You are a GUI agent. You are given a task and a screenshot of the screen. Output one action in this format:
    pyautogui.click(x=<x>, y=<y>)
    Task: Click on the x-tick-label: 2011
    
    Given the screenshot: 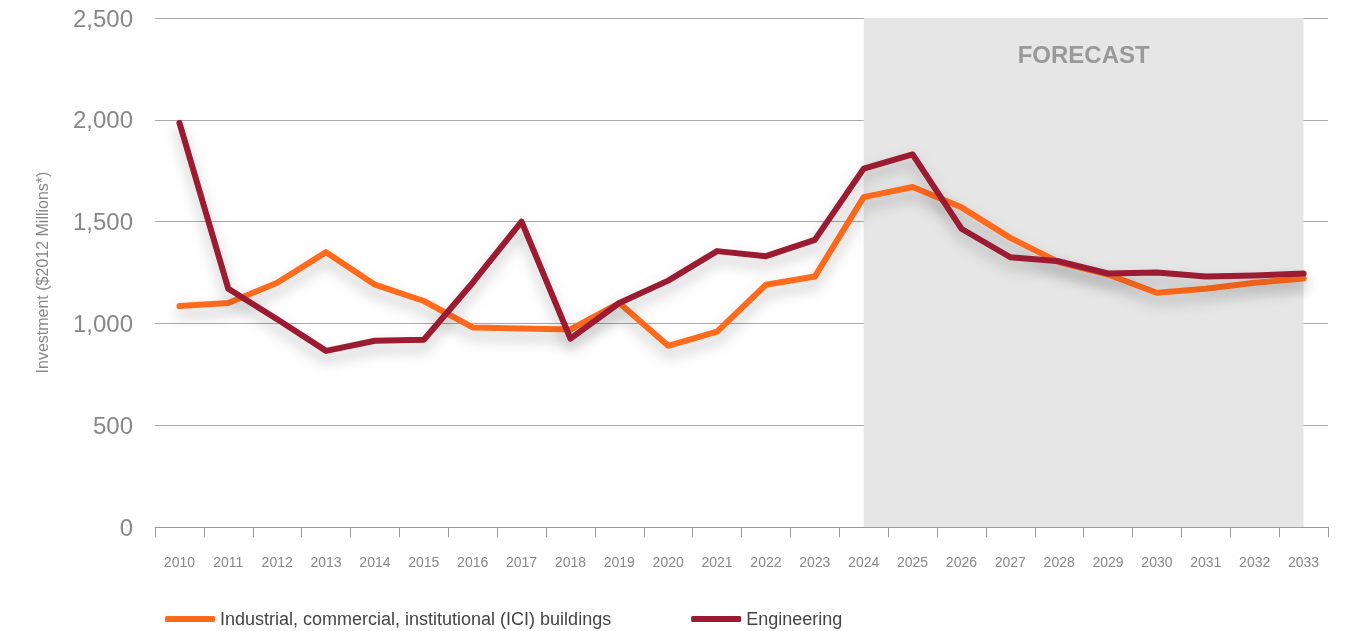 What is the action you would take?
    pyautogui.click(x=228, y=562)
    